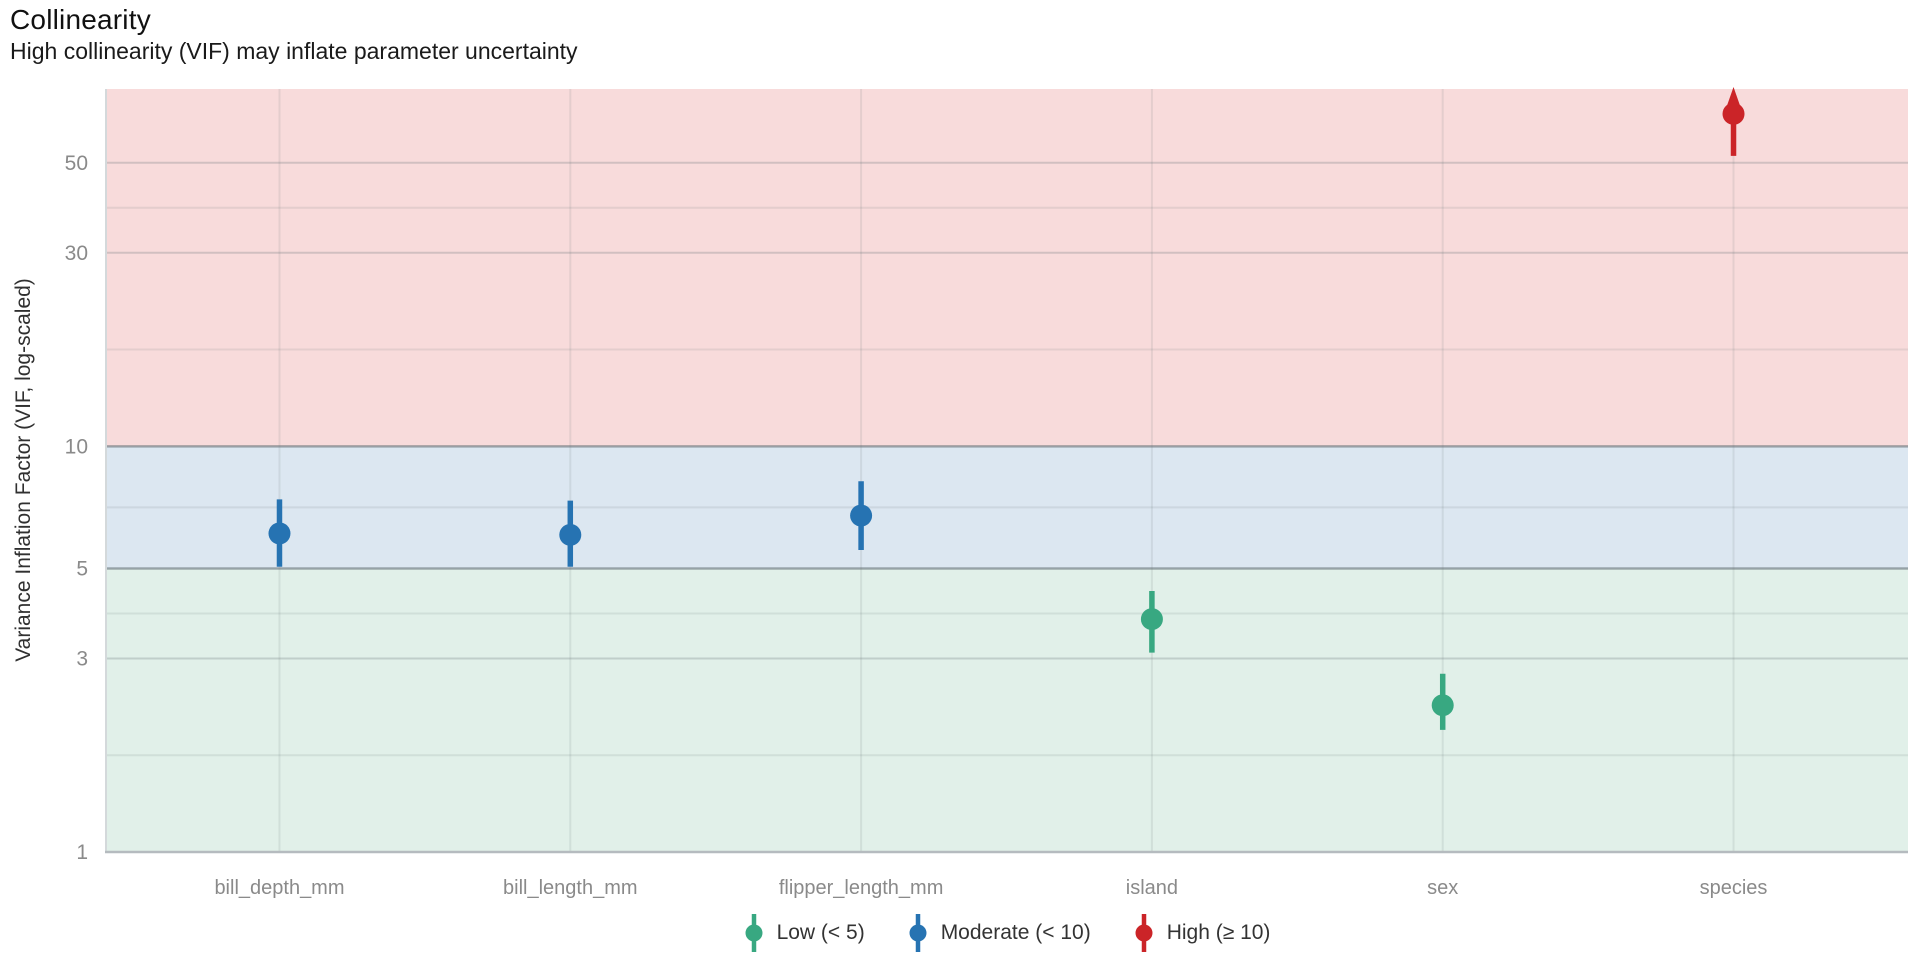 The height and width of the screenshot is (960, 1920). Describe the element at coordinates (1442, 705) in the screenshot. I see `point-sex` at that location.